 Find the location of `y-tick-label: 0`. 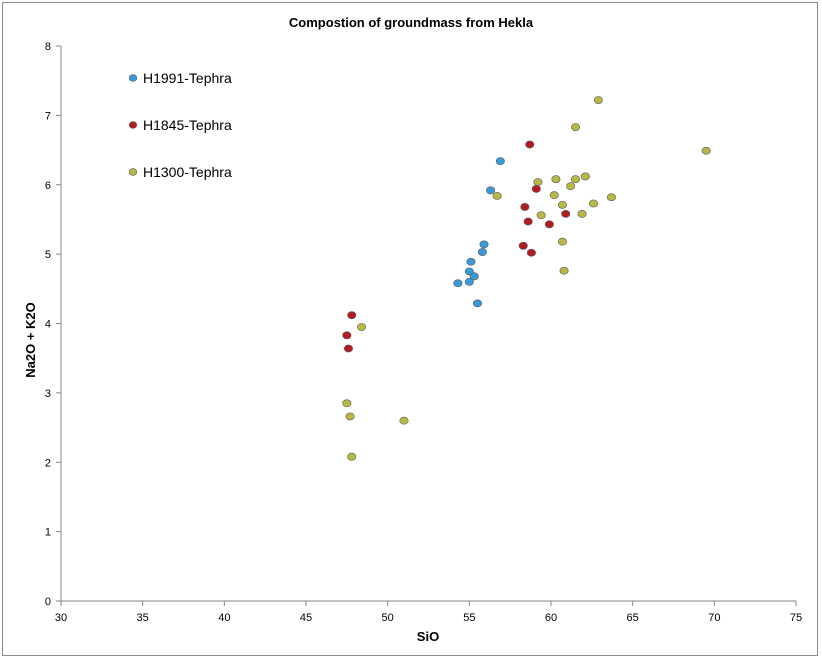

y-tick-label: 0 is located at coordinates (48, 602).